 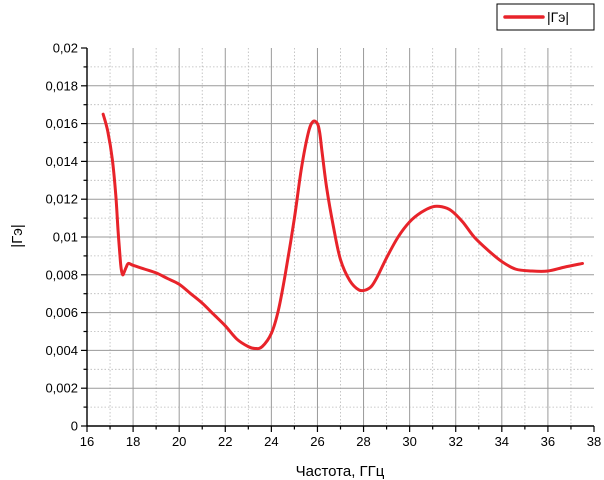 What do you see at coordinates (61, 312) in the screenshot?
I see `y-tick-label: 0,006` at bounding box center [61, 312].